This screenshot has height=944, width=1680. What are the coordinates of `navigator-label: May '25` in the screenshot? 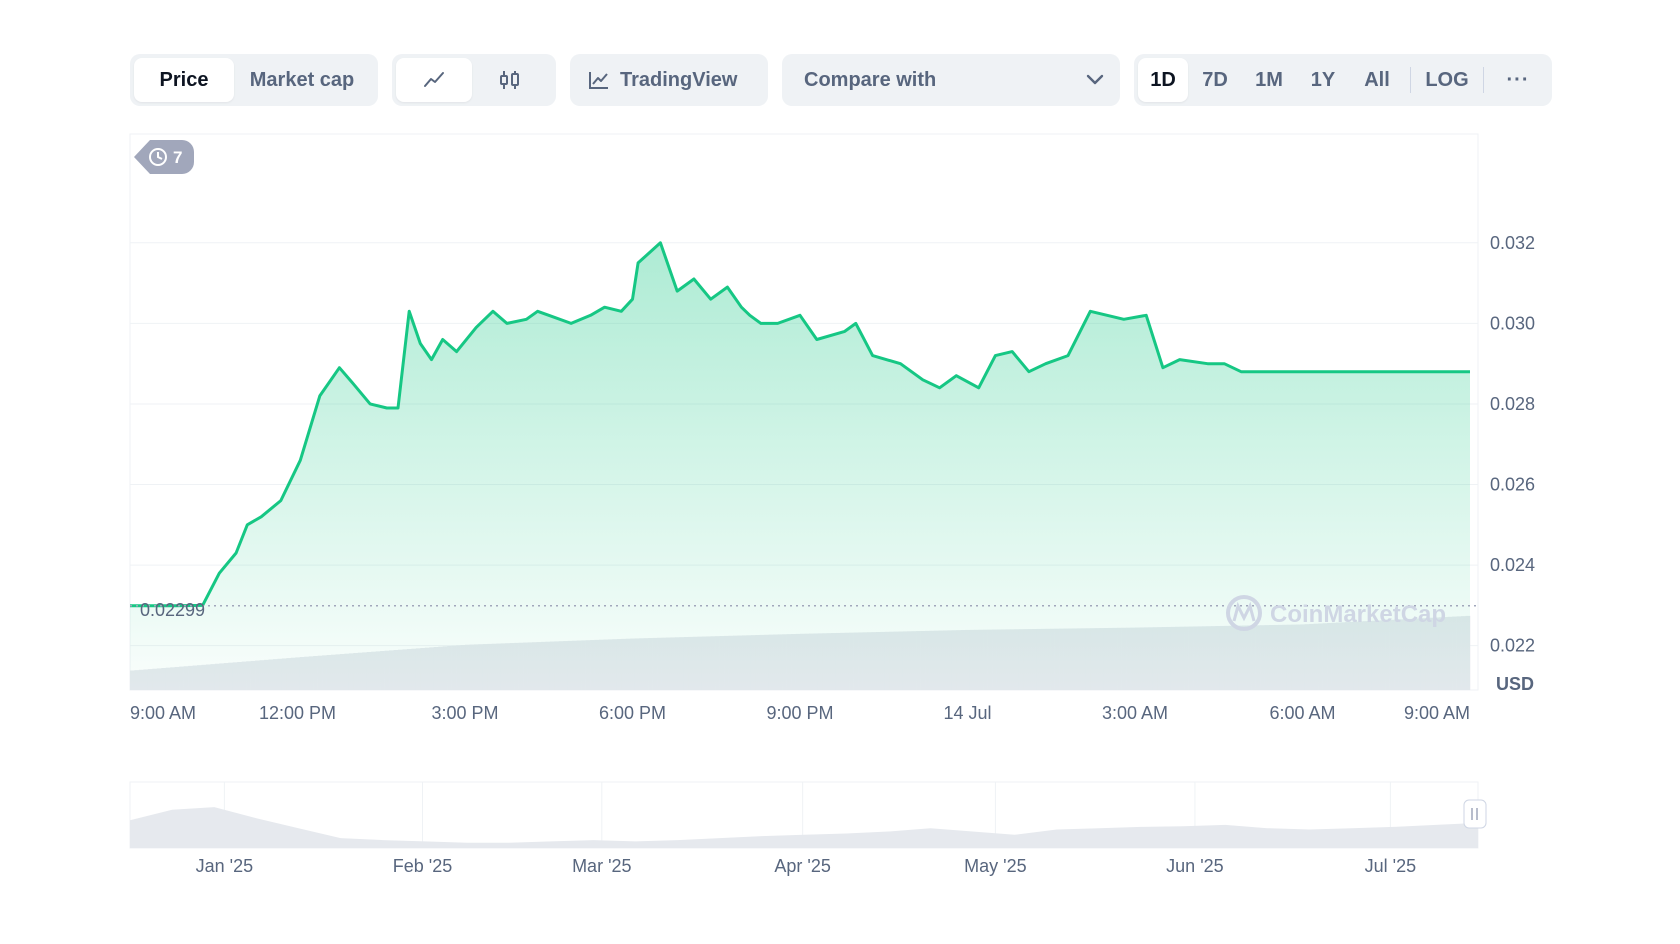 It's located at (995, 866).